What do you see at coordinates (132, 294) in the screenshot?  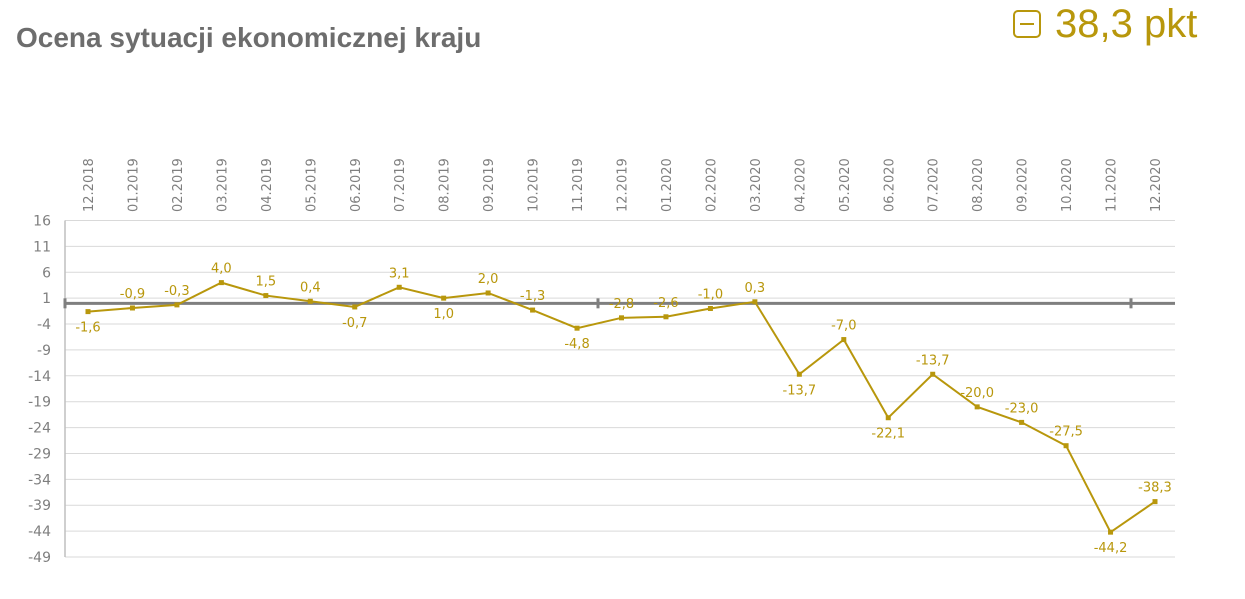 I see `data-label: -0,9` at bounding box center [132, 294].